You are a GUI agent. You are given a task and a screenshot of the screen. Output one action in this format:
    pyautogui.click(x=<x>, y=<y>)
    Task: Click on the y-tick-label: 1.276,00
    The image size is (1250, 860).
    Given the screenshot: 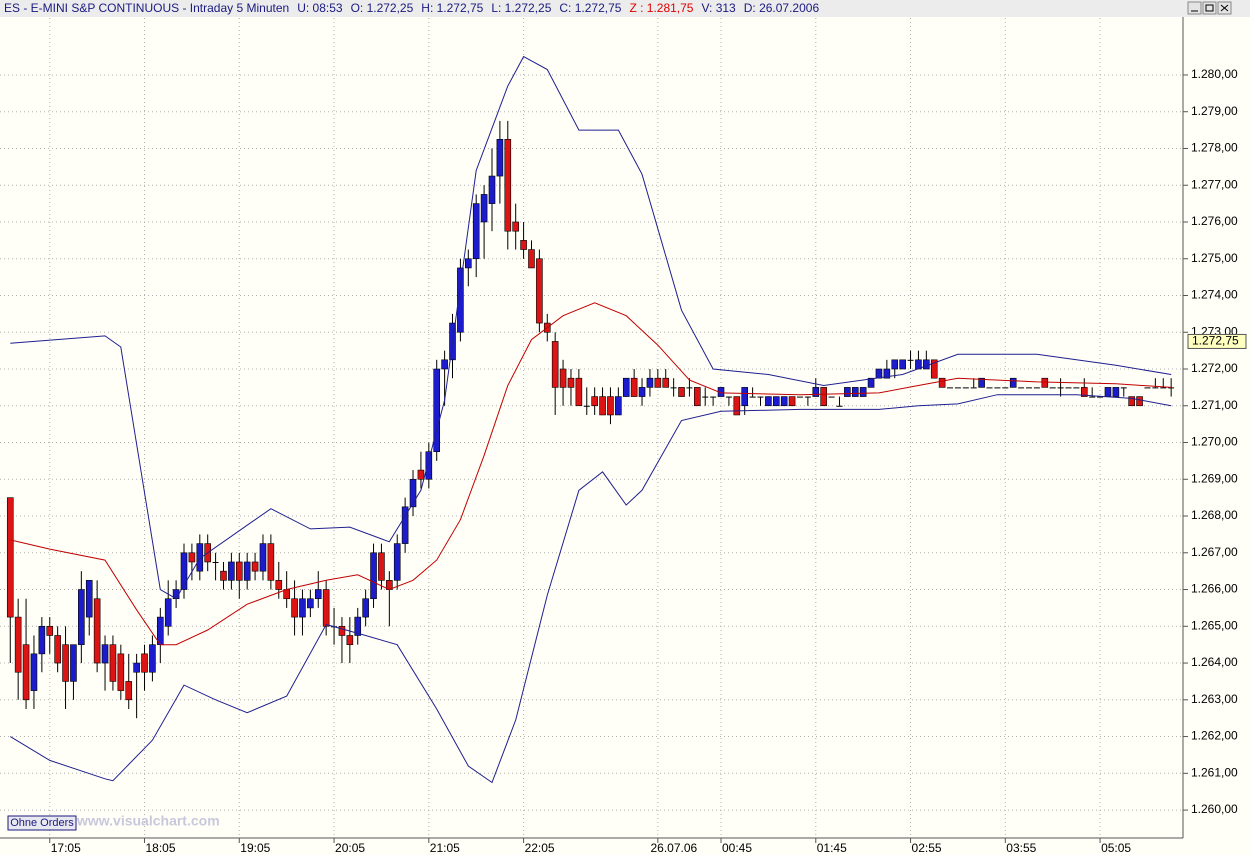 What is the action you would take?
    pyautogui.click(x=1214, y=221)
    